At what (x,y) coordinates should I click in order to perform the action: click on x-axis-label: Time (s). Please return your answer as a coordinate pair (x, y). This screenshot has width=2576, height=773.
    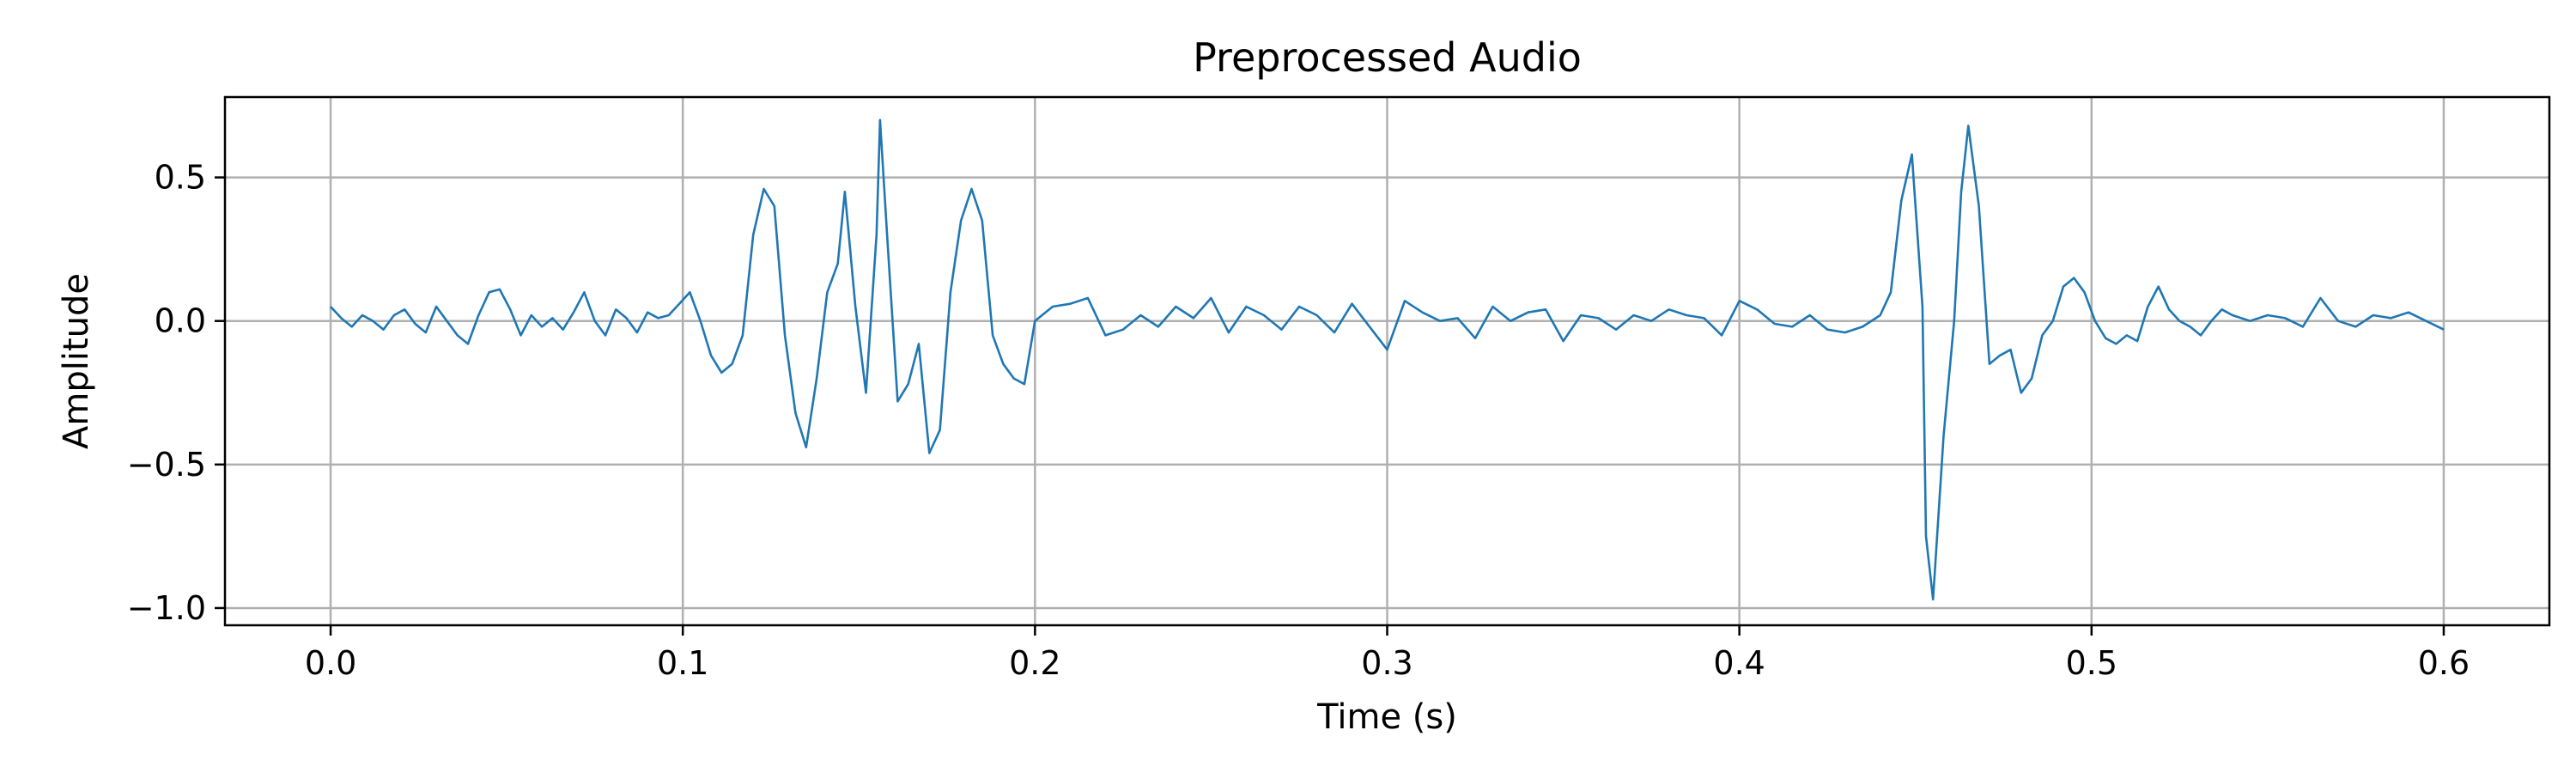
    Looking at the image, I should click on (1386, 717).